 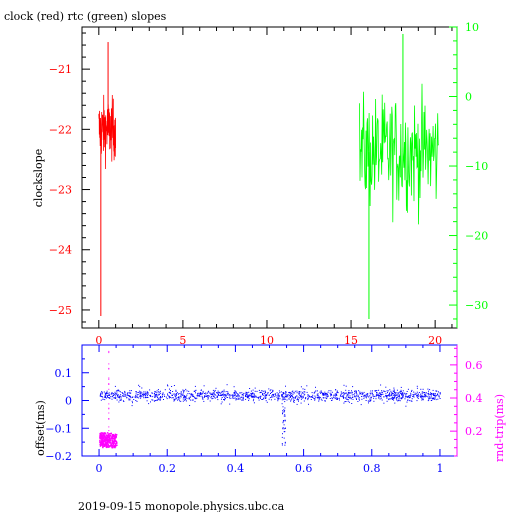 What do you see at coordinates (476, 166) in the screenshot?
I see `top-y2-tick-label: −10` at bounding box center [476, 166].